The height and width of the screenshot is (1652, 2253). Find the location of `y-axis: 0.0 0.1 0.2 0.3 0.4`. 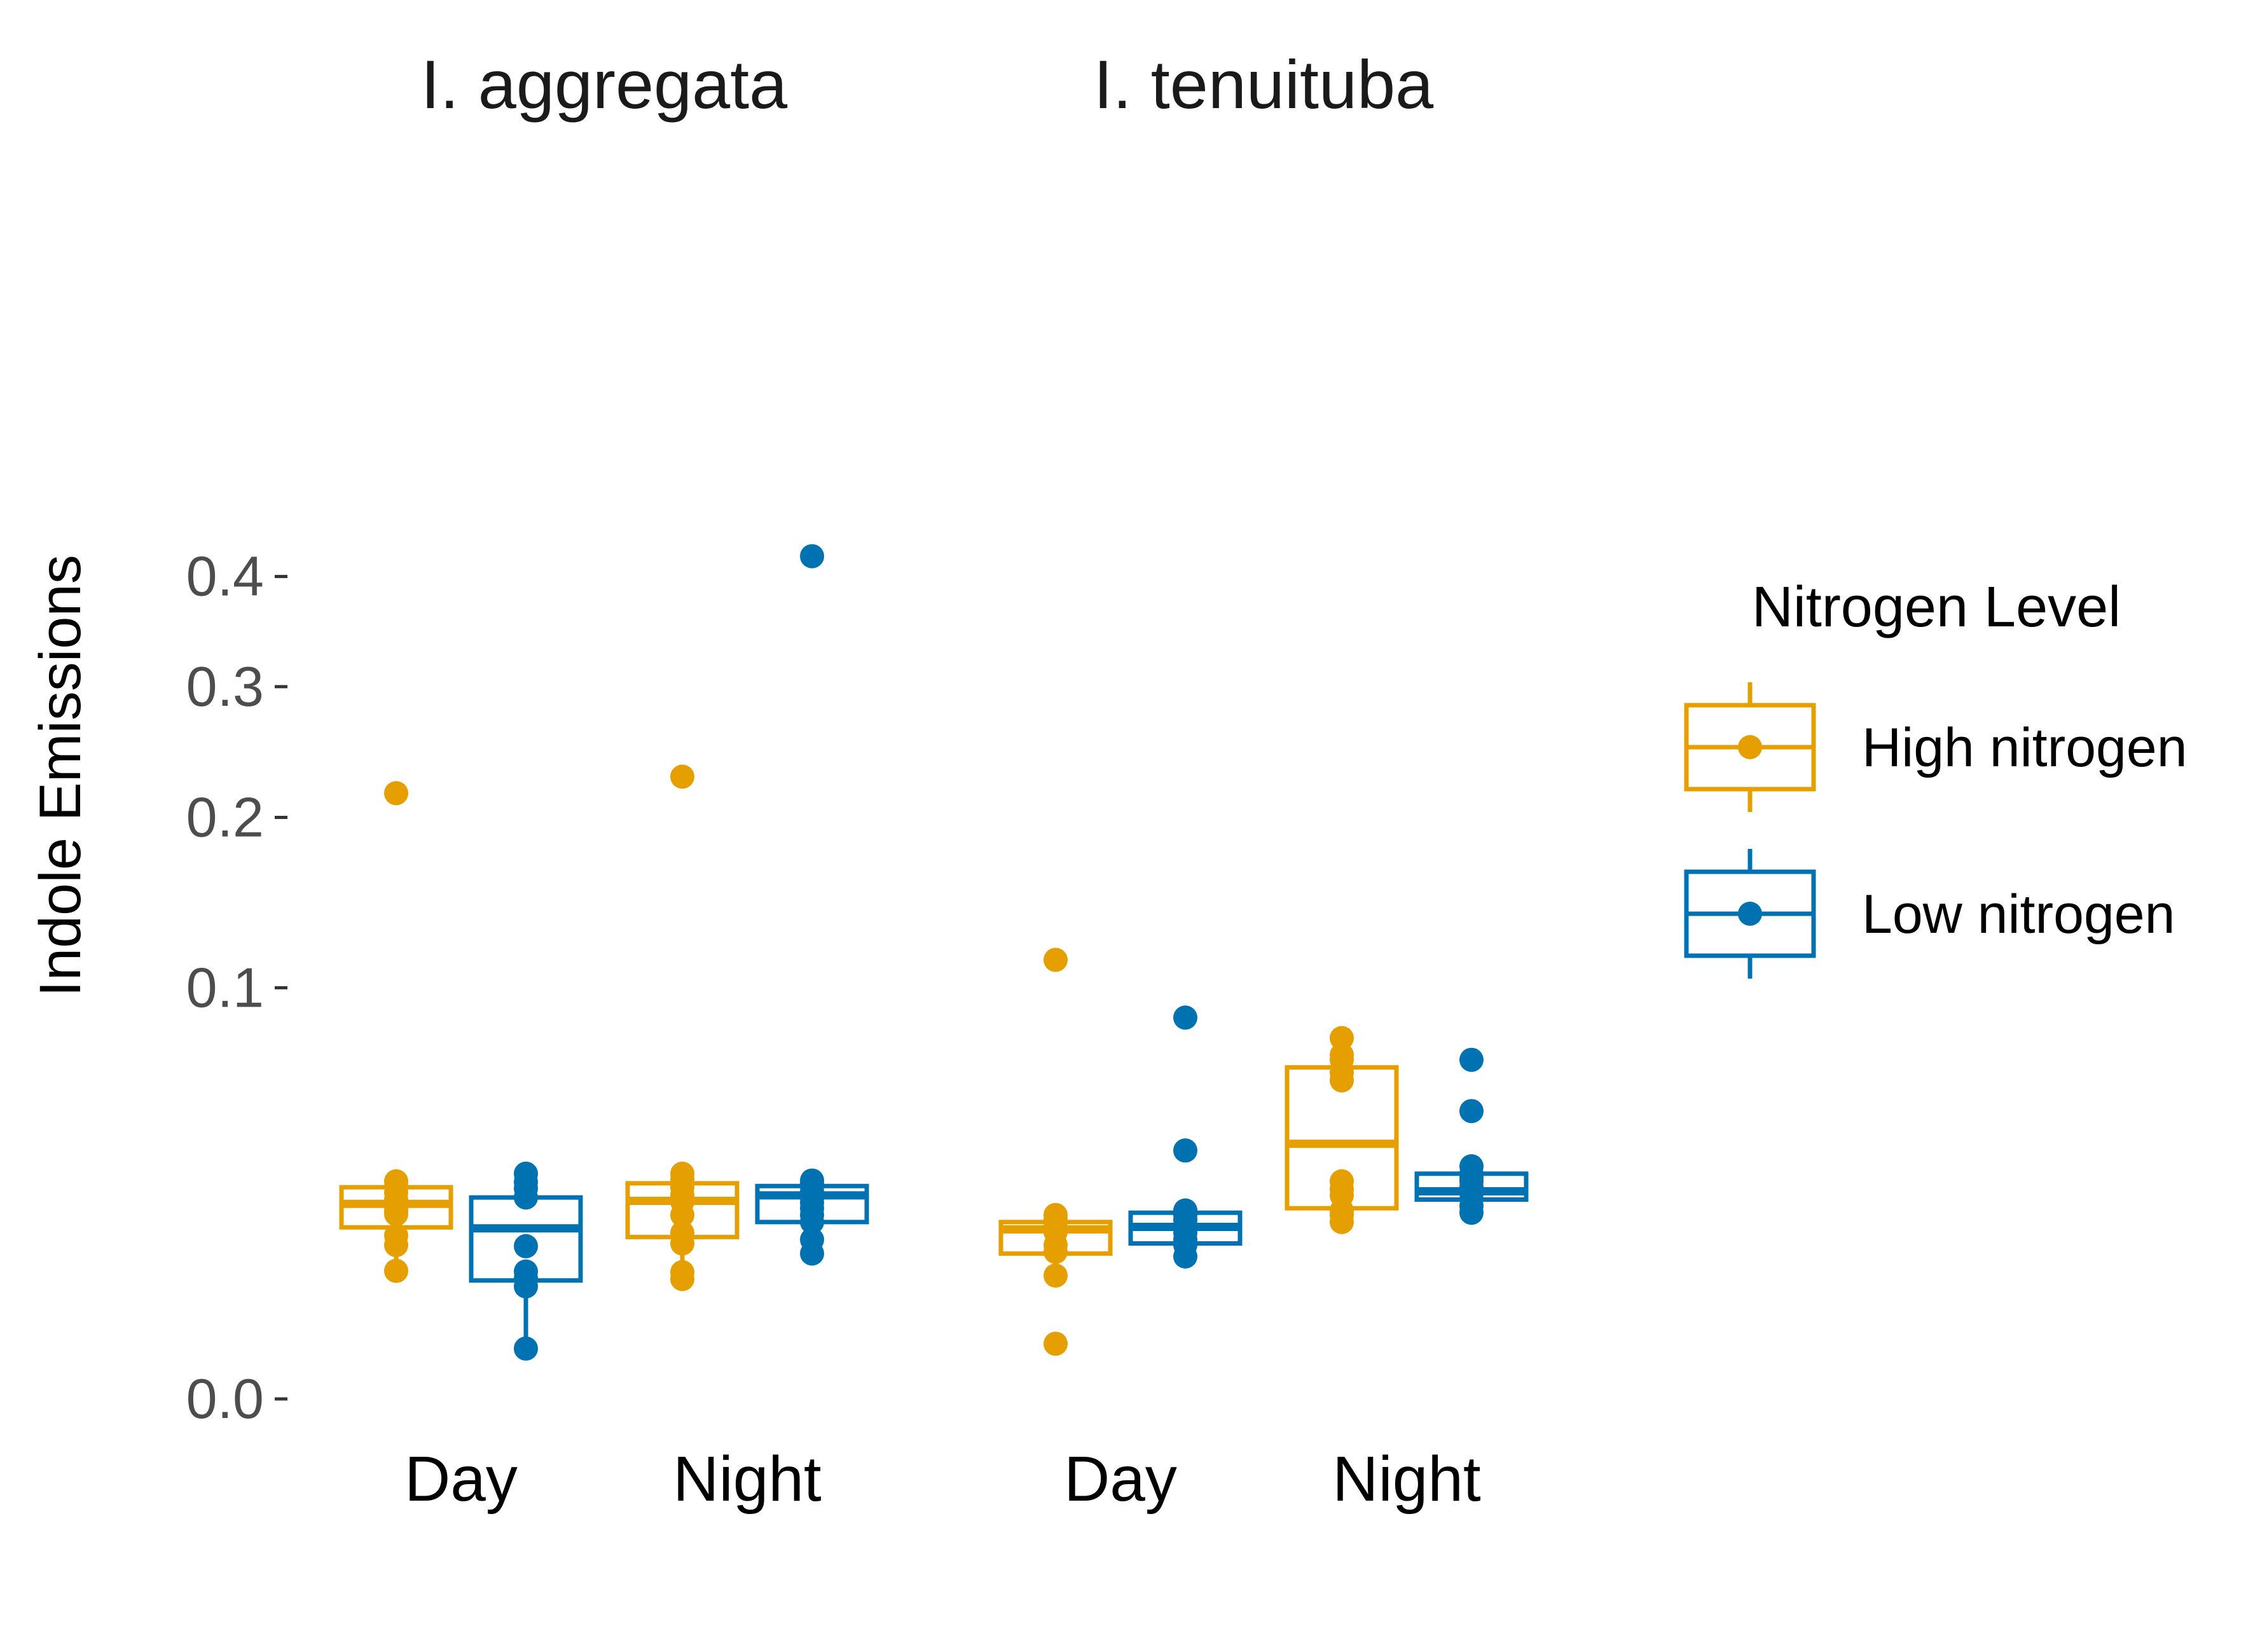

y-axis: 0.0 0.1 0.2 0.3 0.4 is located at coordinates (236, 987).